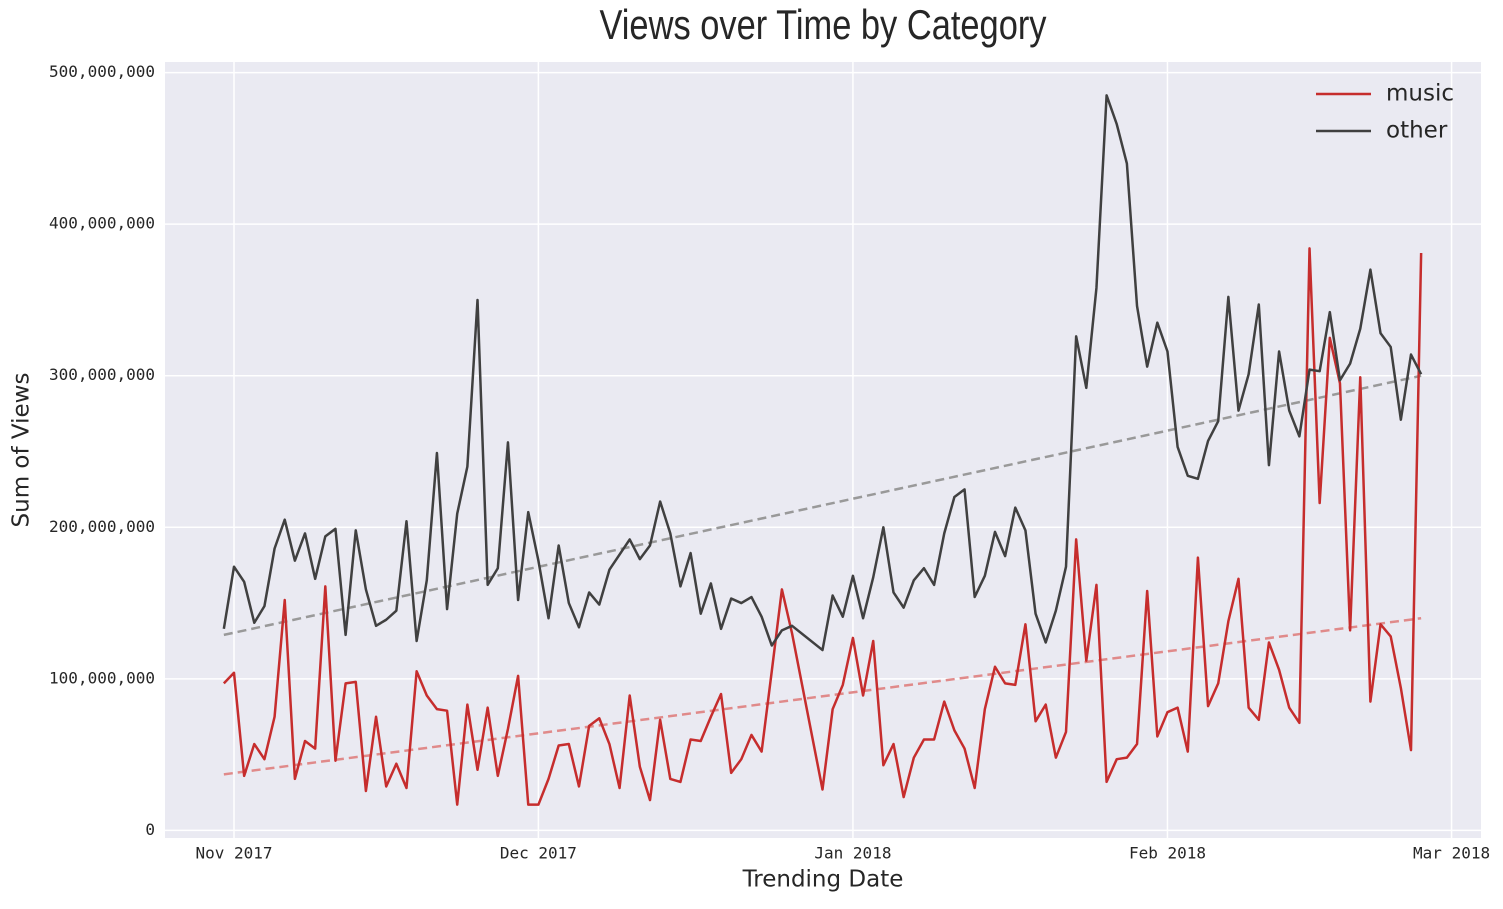 Image resolution: width=1503 pixels, height=909 pixels. What do you see at coordinates (1451, 853) in the screenshot?
I see `x-tick-label: Mar 2018` at bounding box center [1451, 853].